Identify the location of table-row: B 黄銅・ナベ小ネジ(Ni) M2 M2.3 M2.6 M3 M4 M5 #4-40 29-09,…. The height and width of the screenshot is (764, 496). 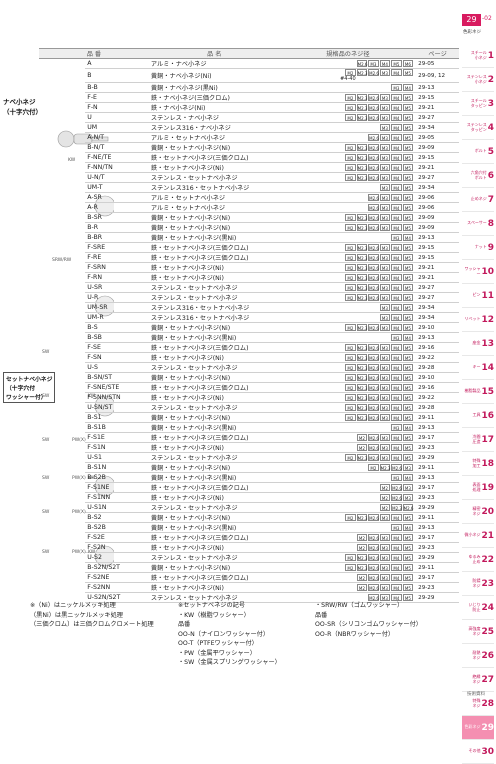
(249, 75).